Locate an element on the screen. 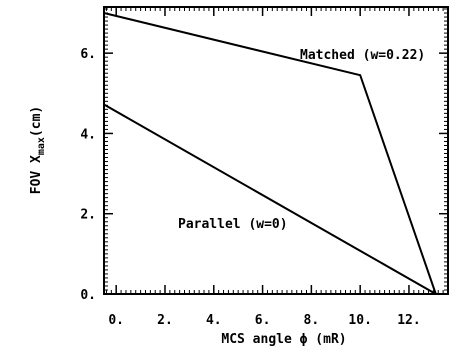  y-tick-label: 4. is located at coordinates (88, 134).